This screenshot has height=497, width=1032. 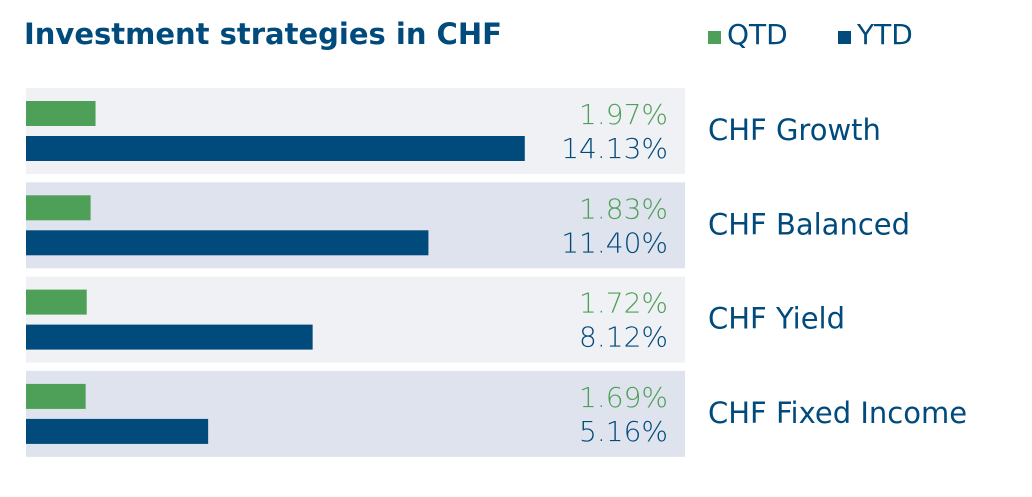 I want to click on category-label: CHF Balanced, so click(x=809, y=224).